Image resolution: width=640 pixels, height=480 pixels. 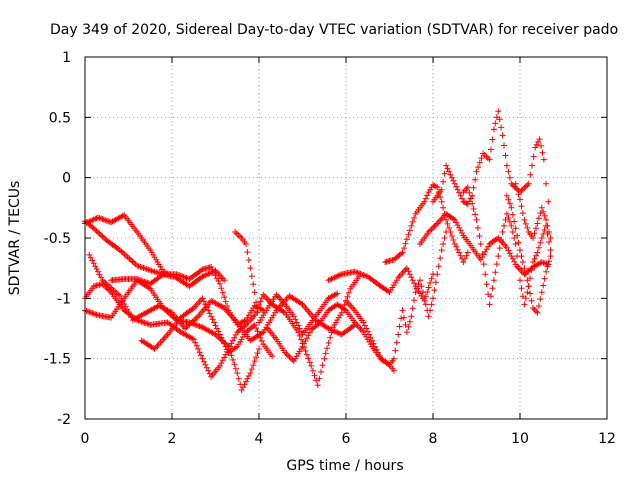 What do you see at coordinates (85, 439) in the screenshot?
I see `x-tick-label: 0` at bounding box center [85, 439].